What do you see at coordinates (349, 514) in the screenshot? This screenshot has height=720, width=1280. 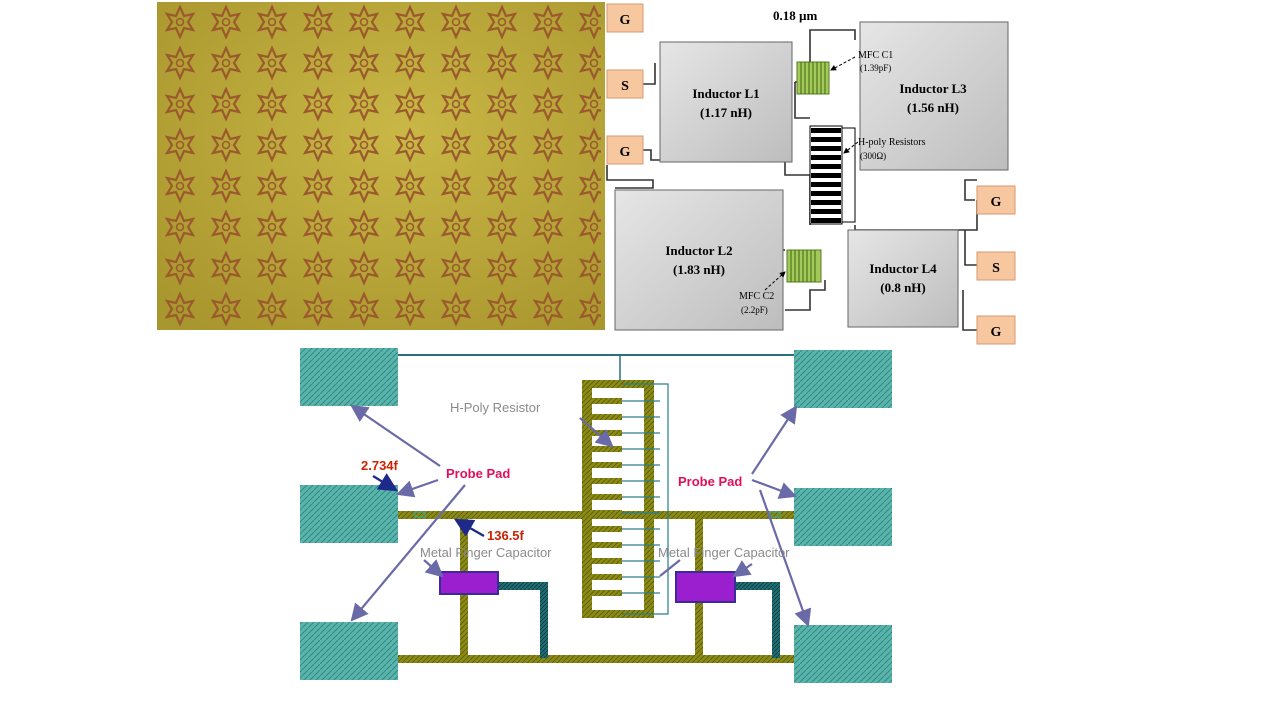 I see `probe-pad-mid-left` at bounding box center [349, 514].